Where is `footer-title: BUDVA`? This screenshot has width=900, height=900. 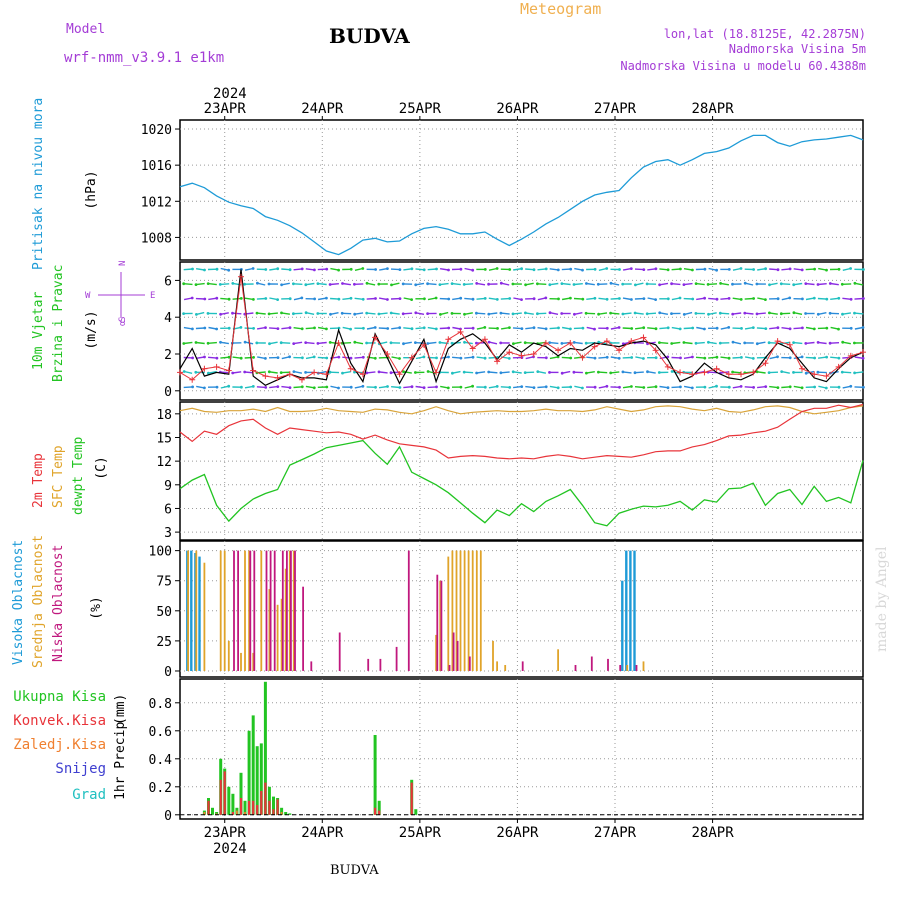 footer-title: BUDVA is located at coordinates (354, 870).